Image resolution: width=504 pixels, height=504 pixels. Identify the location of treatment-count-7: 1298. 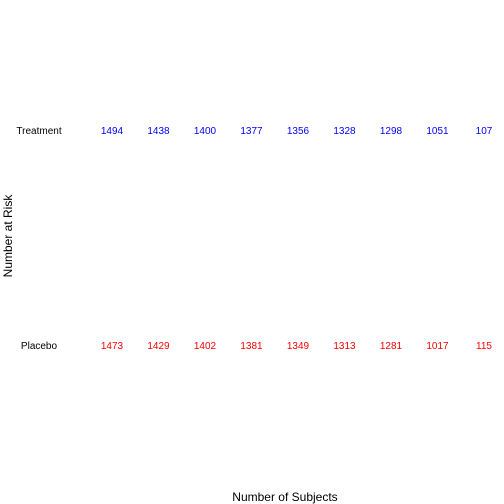
(391, 131).